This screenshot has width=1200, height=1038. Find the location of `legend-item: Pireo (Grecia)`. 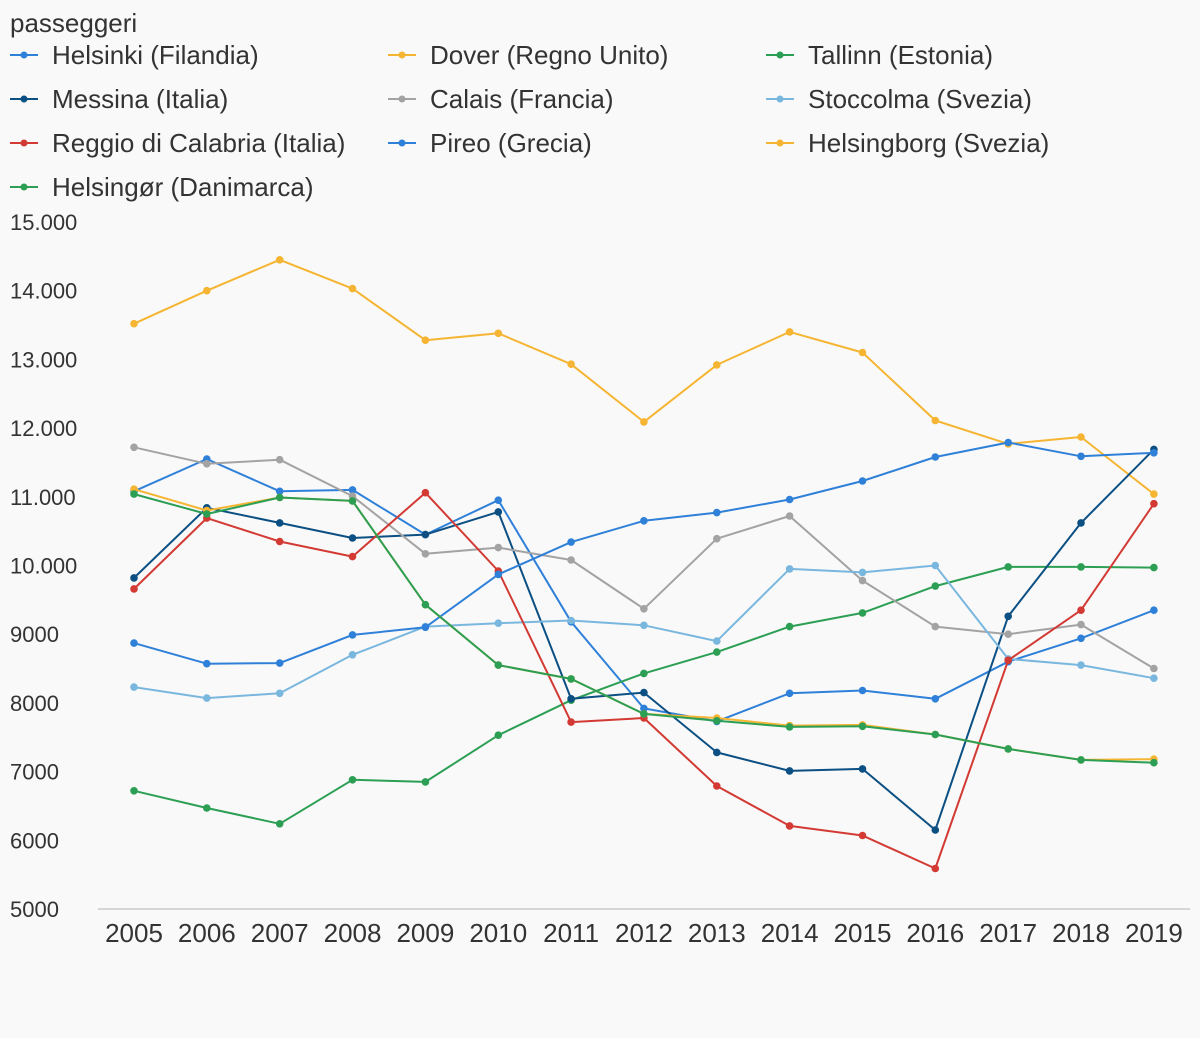

legend-item: Pireo (Grecia) is located at coordinates (490, 143).